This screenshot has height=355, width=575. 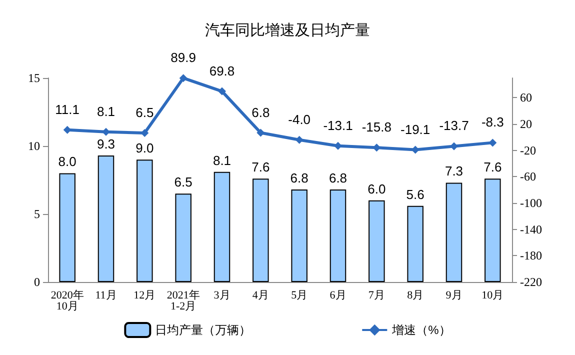 I want to click on data-label: -13.7, so click(x=454, y=126).